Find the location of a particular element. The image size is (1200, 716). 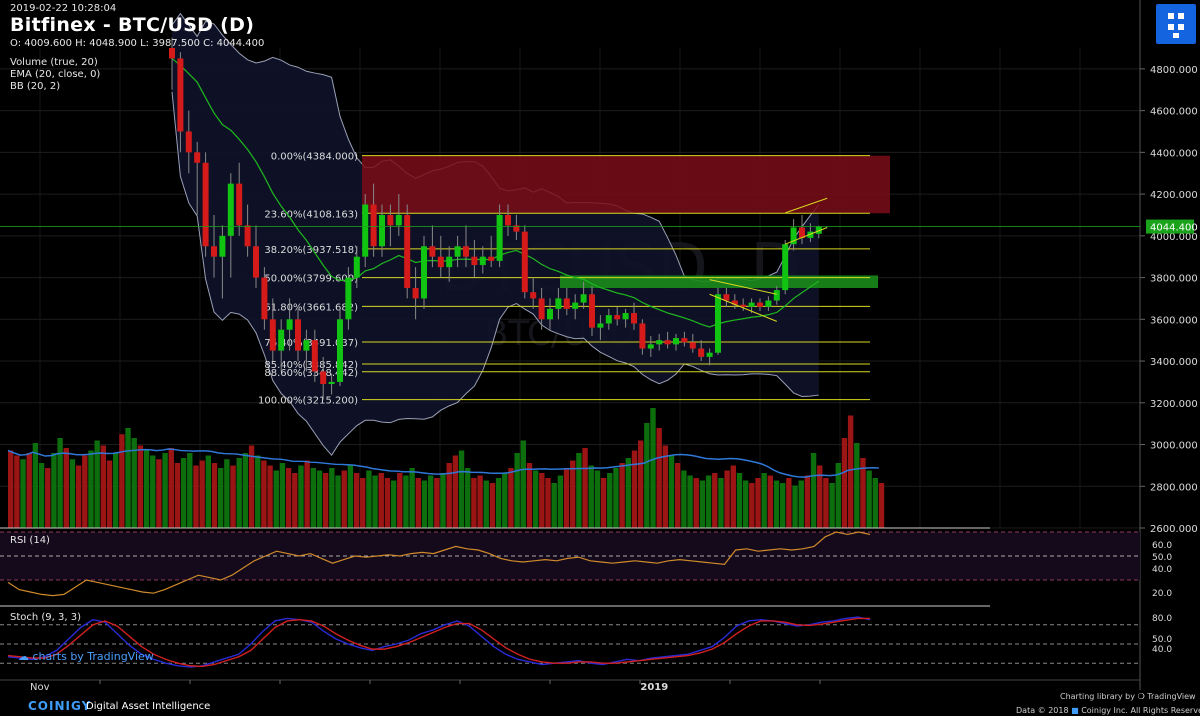

y-tick-label: 3200.000 is located at coordinates (1174, 404).